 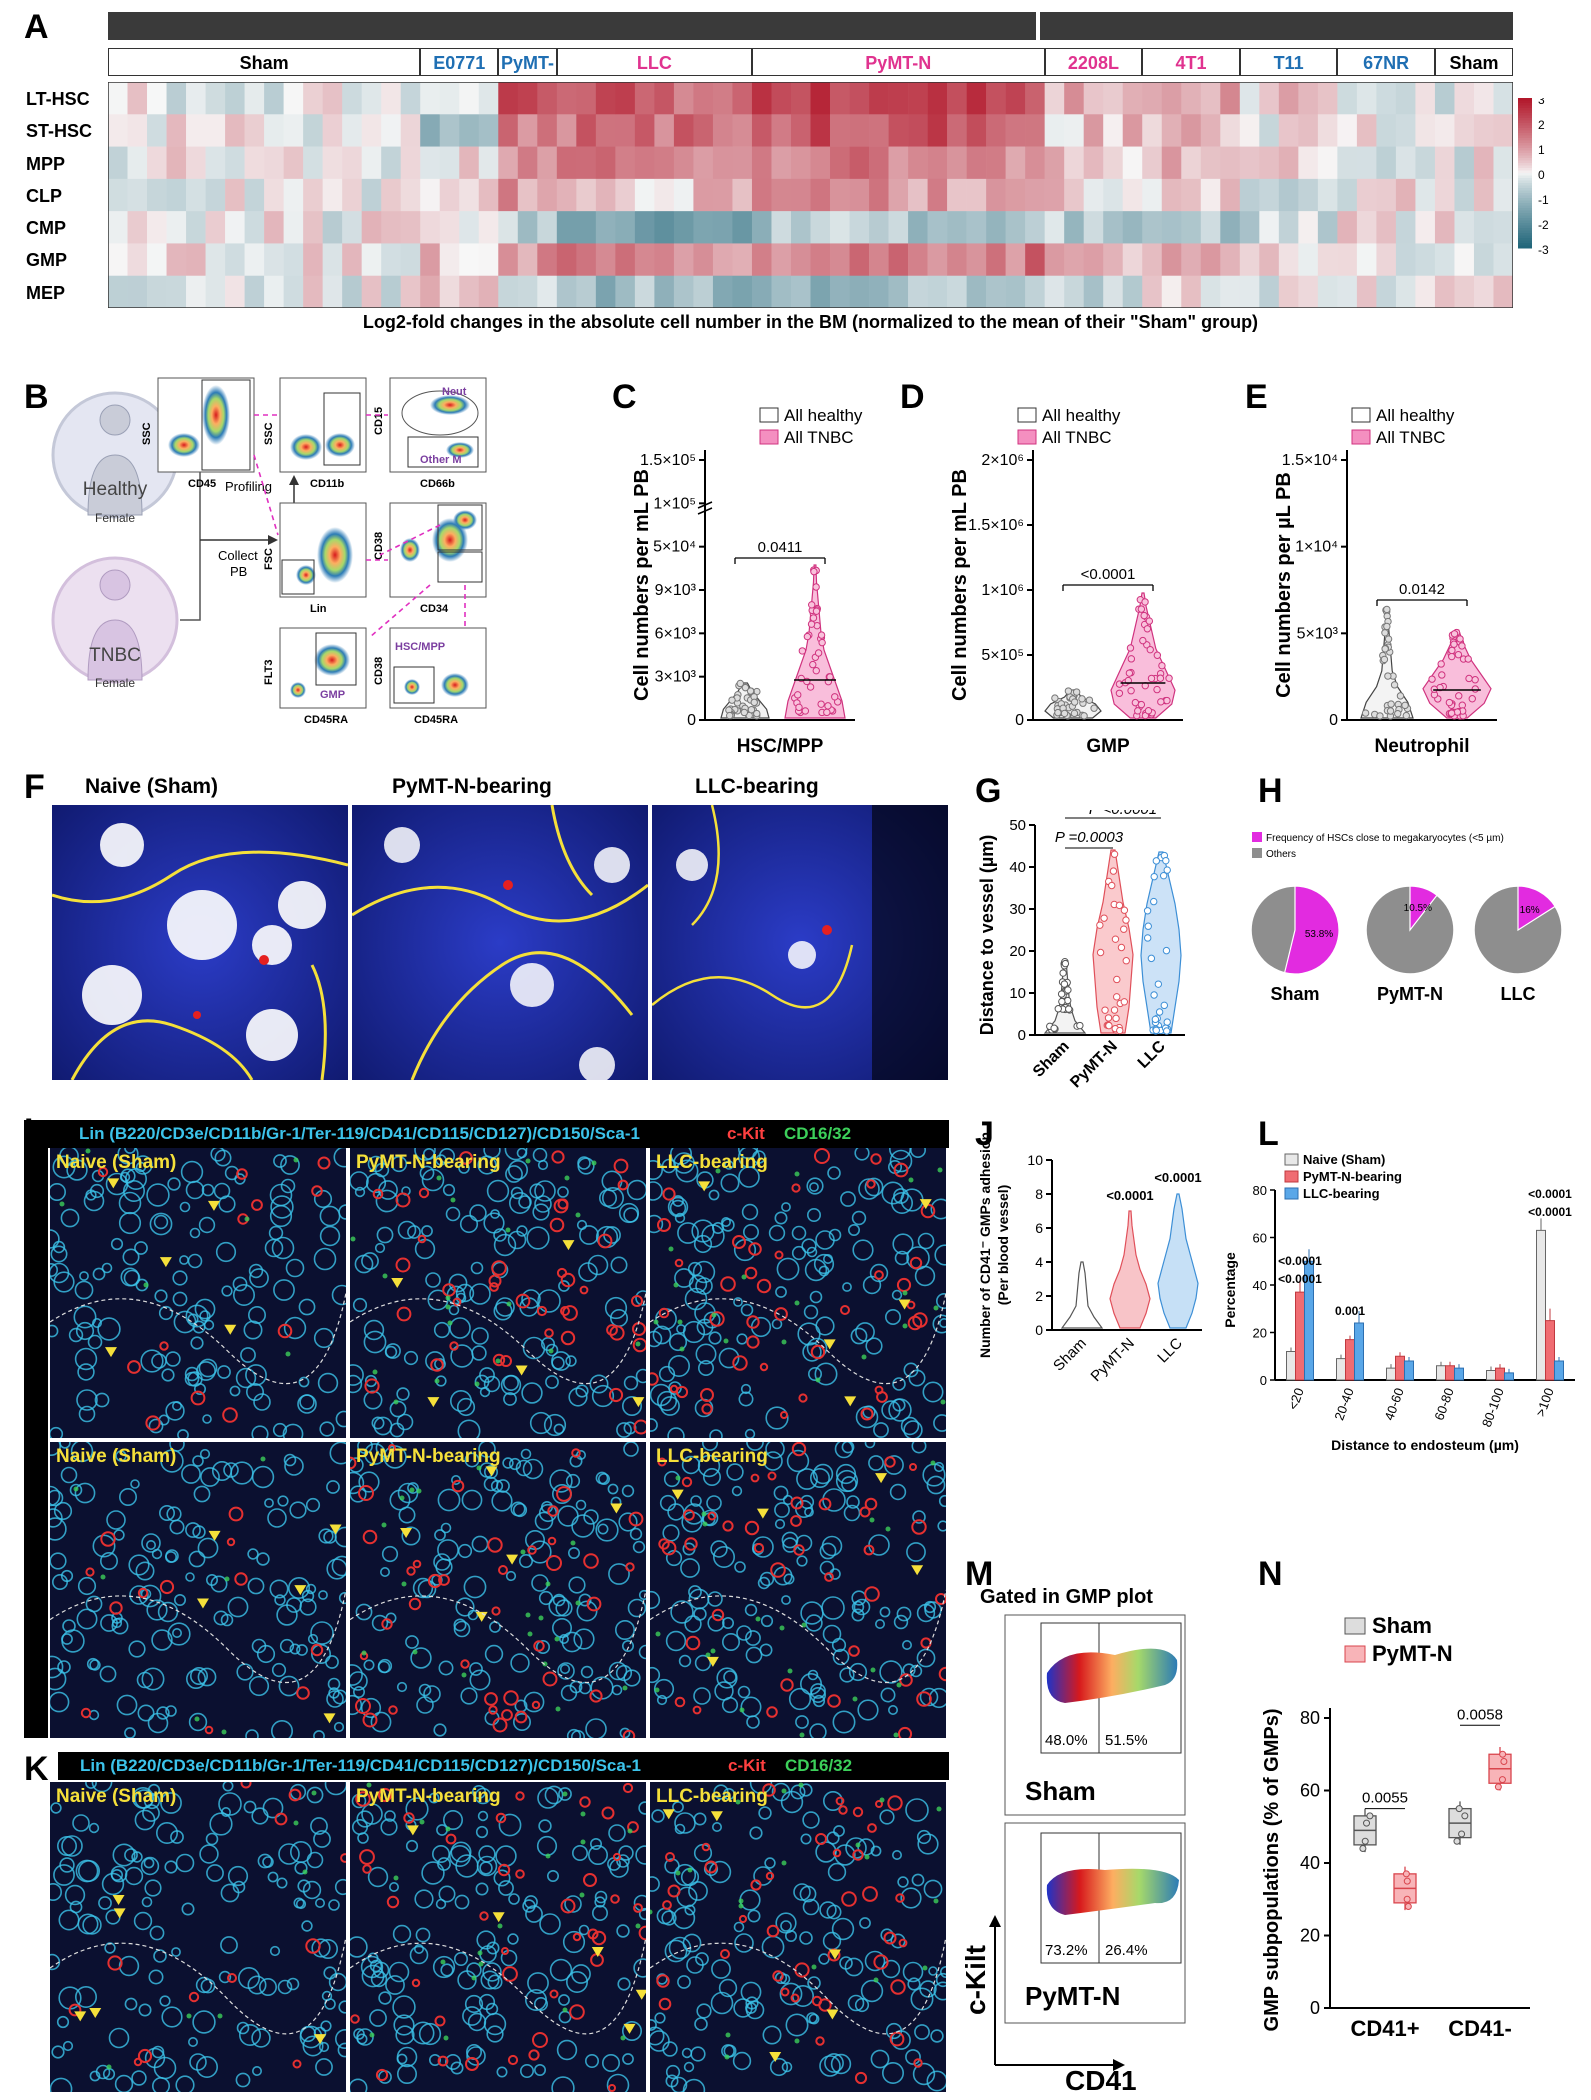 What do you see at coordinates (1039, 1194) in the screenshot?
I see `y-tick-label: 8` at bounding box center [1039, 1194].